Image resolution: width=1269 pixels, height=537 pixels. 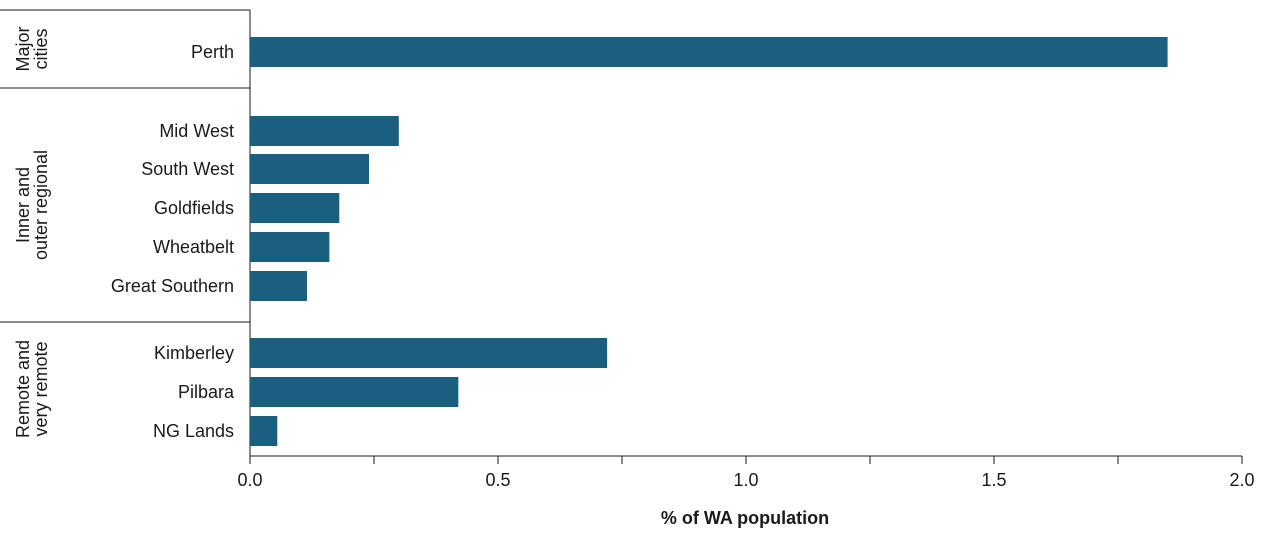 I want to click on group-label: Majorcities, so click(x=32, y=48).